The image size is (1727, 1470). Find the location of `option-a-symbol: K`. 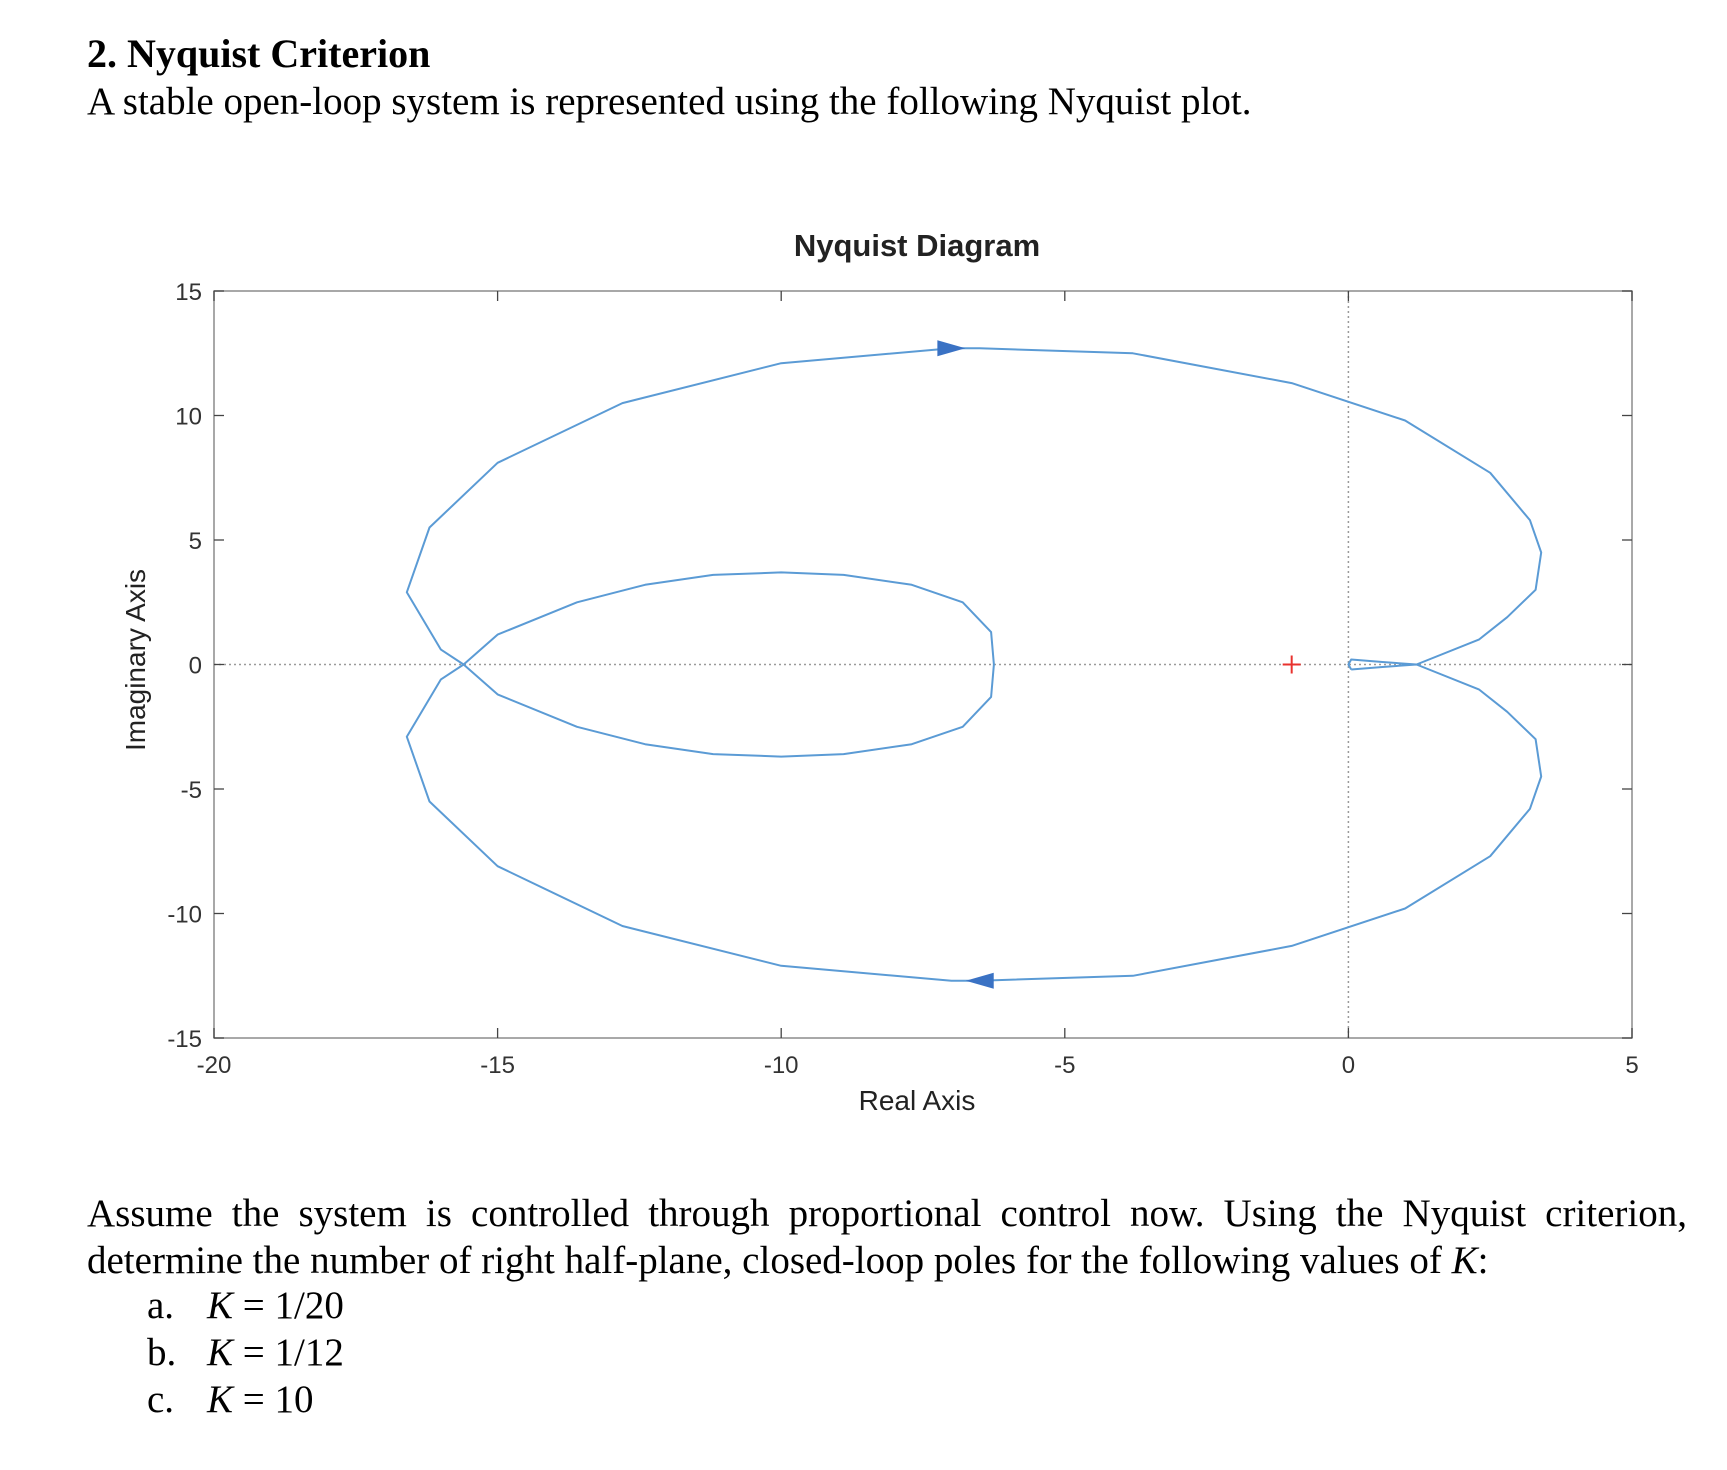

option-a-symbol: K is located at coordinates (220, 1305).